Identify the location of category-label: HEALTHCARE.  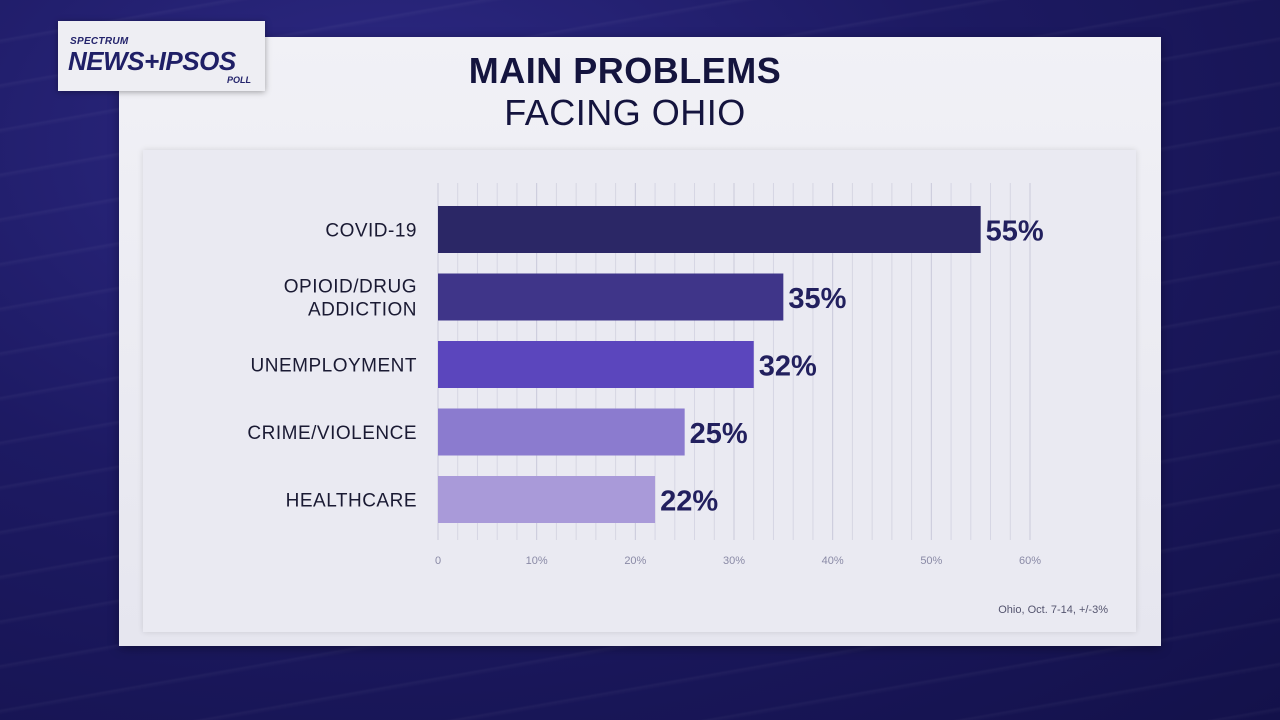
(351, 501).